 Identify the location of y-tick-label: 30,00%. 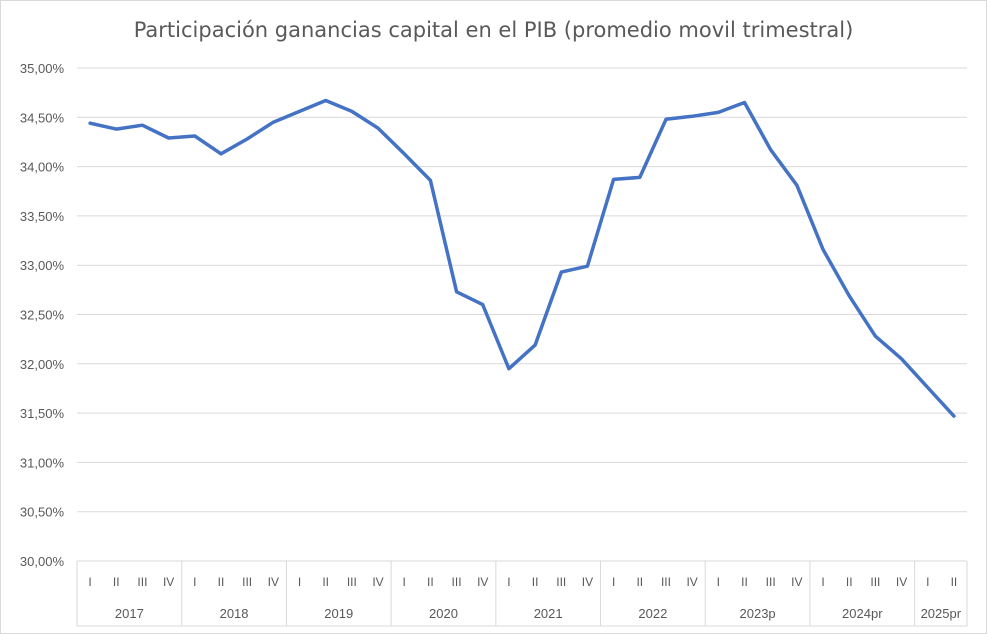
(42, 561).